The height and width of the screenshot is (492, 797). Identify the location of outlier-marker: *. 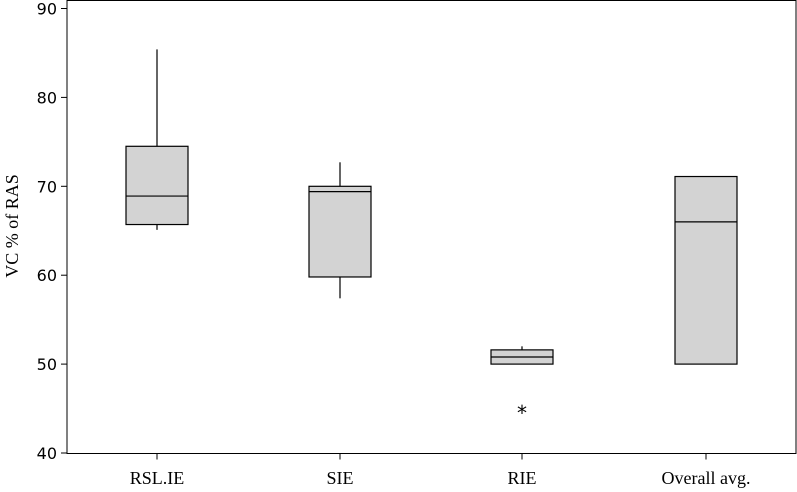
(522, 413).